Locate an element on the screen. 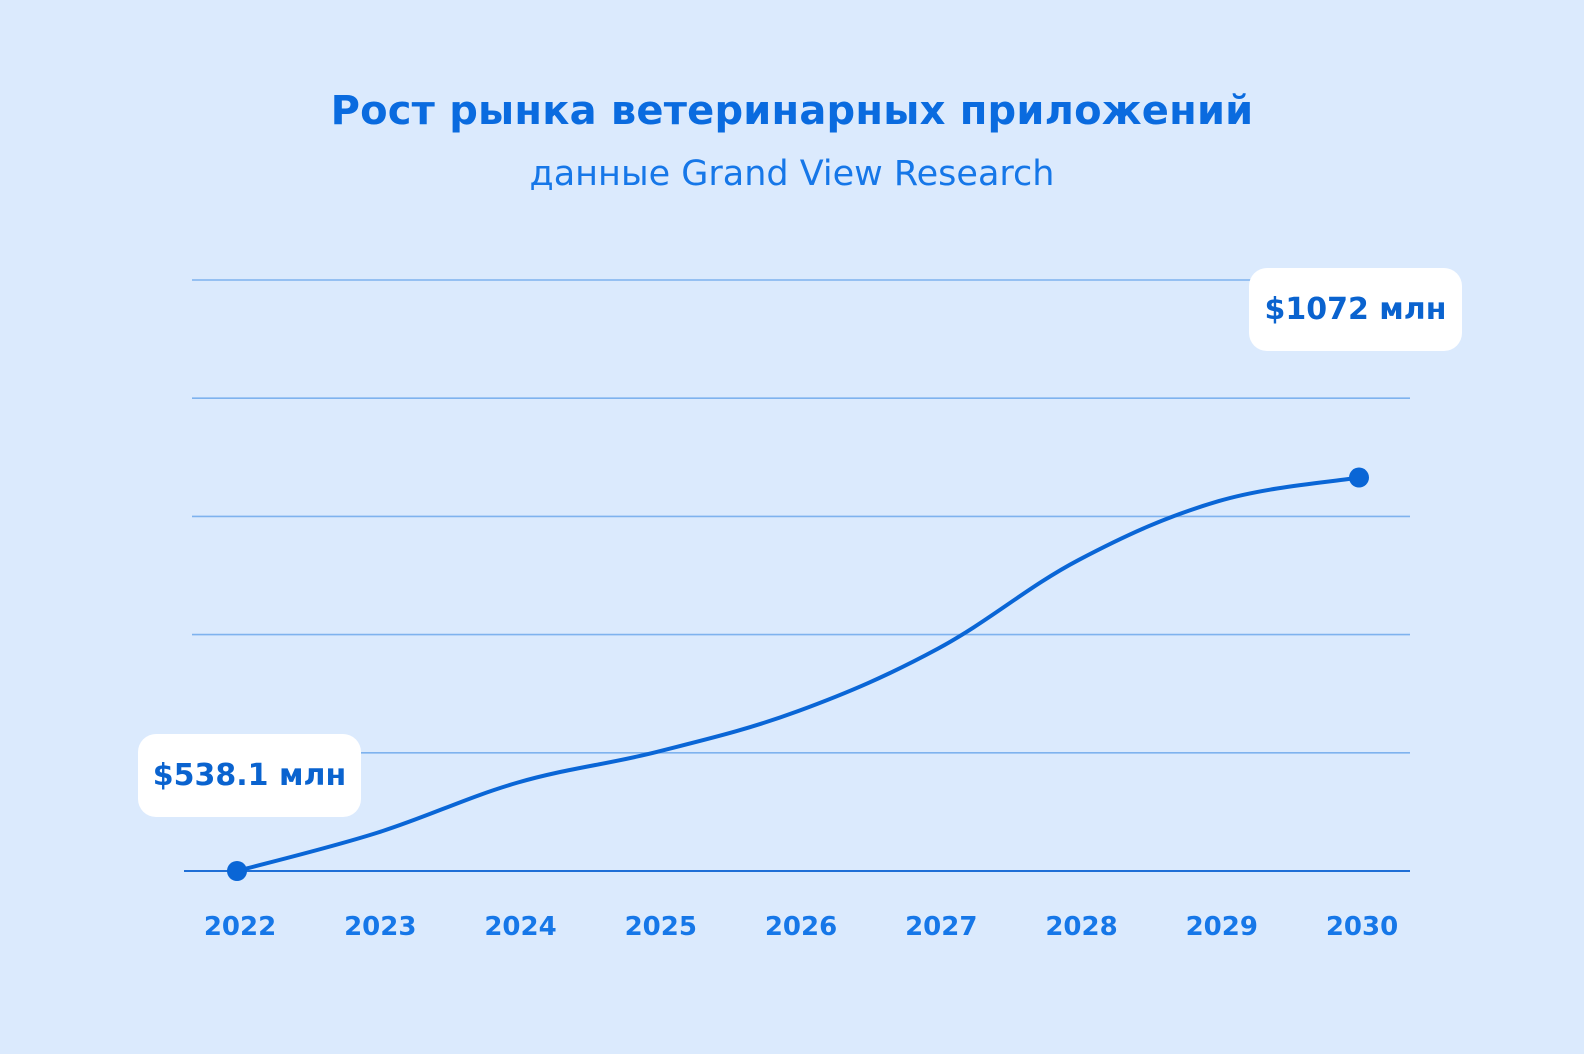 This screenshot has height=1054, width=1584. chart-subtitle: данные Grand View Research is located at coordinates (792, 174).